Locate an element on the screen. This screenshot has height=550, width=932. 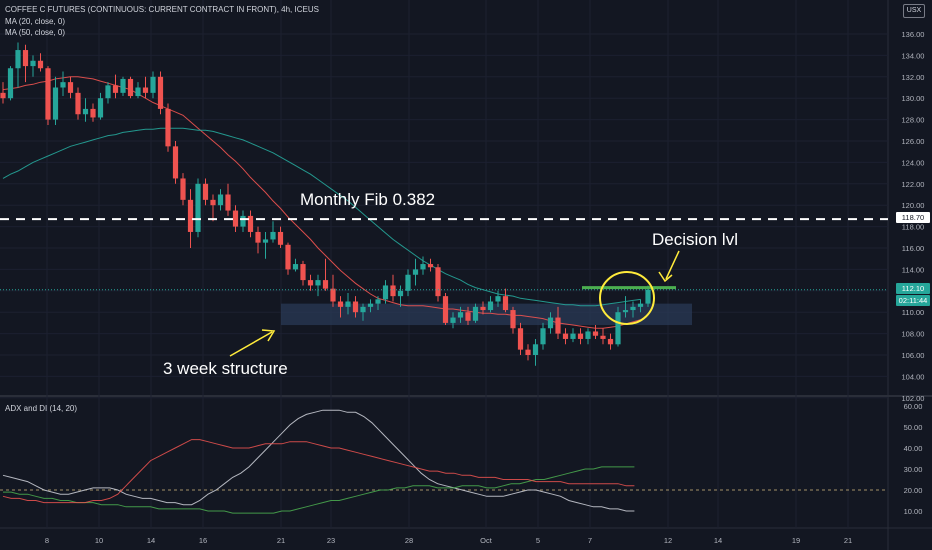
price-tick-label: 108.00 is located at coordinates (913, 334).